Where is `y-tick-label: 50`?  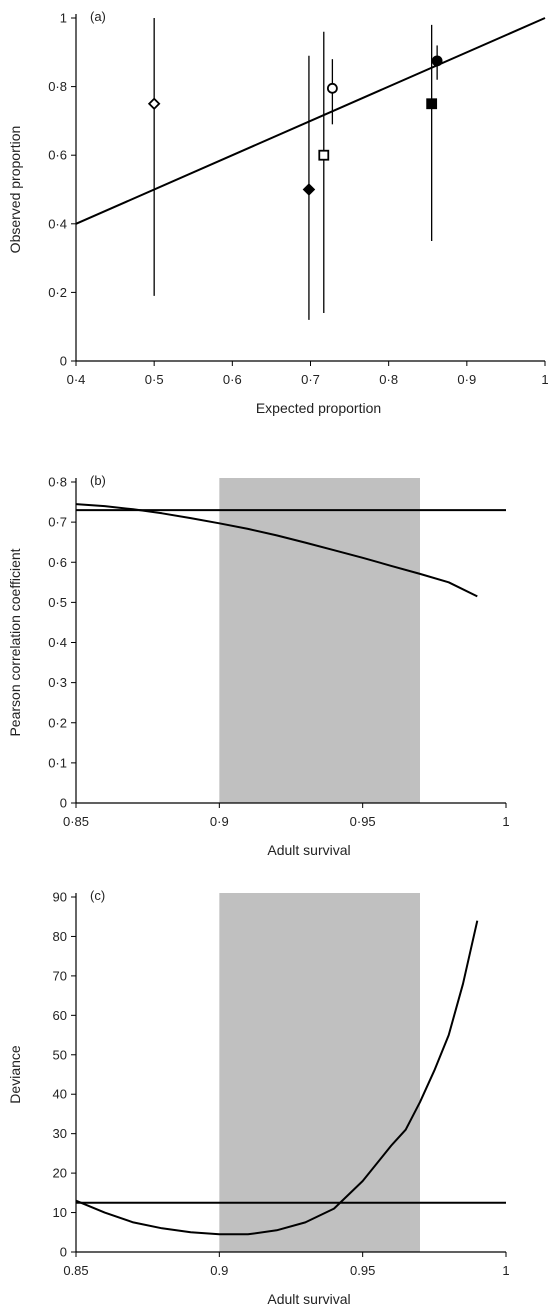
y-tick-label: 50 is located at coordinates (60, 1054).